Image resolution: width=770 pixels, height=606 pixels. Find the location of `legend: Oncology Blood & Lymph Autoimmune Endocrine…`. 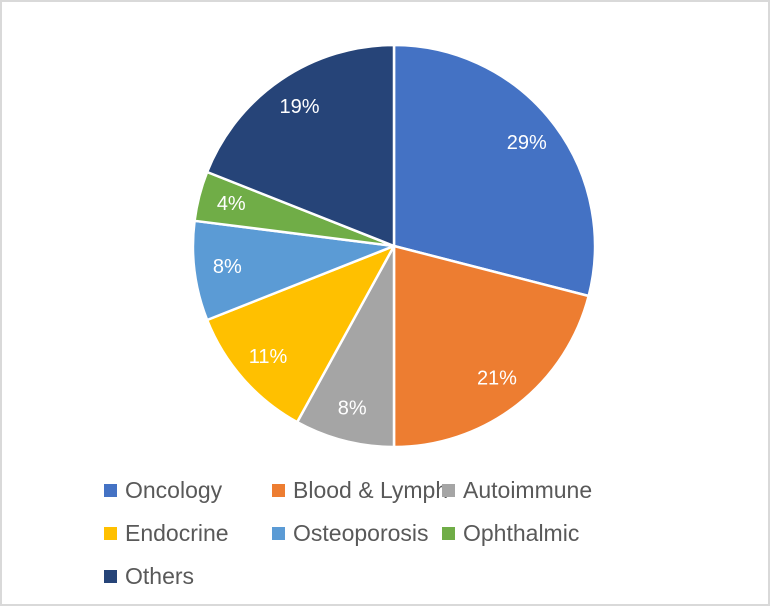

legend: Oncology Blood & Lymph Autoimmune Endocrine… is located at coordinates (348, 533).